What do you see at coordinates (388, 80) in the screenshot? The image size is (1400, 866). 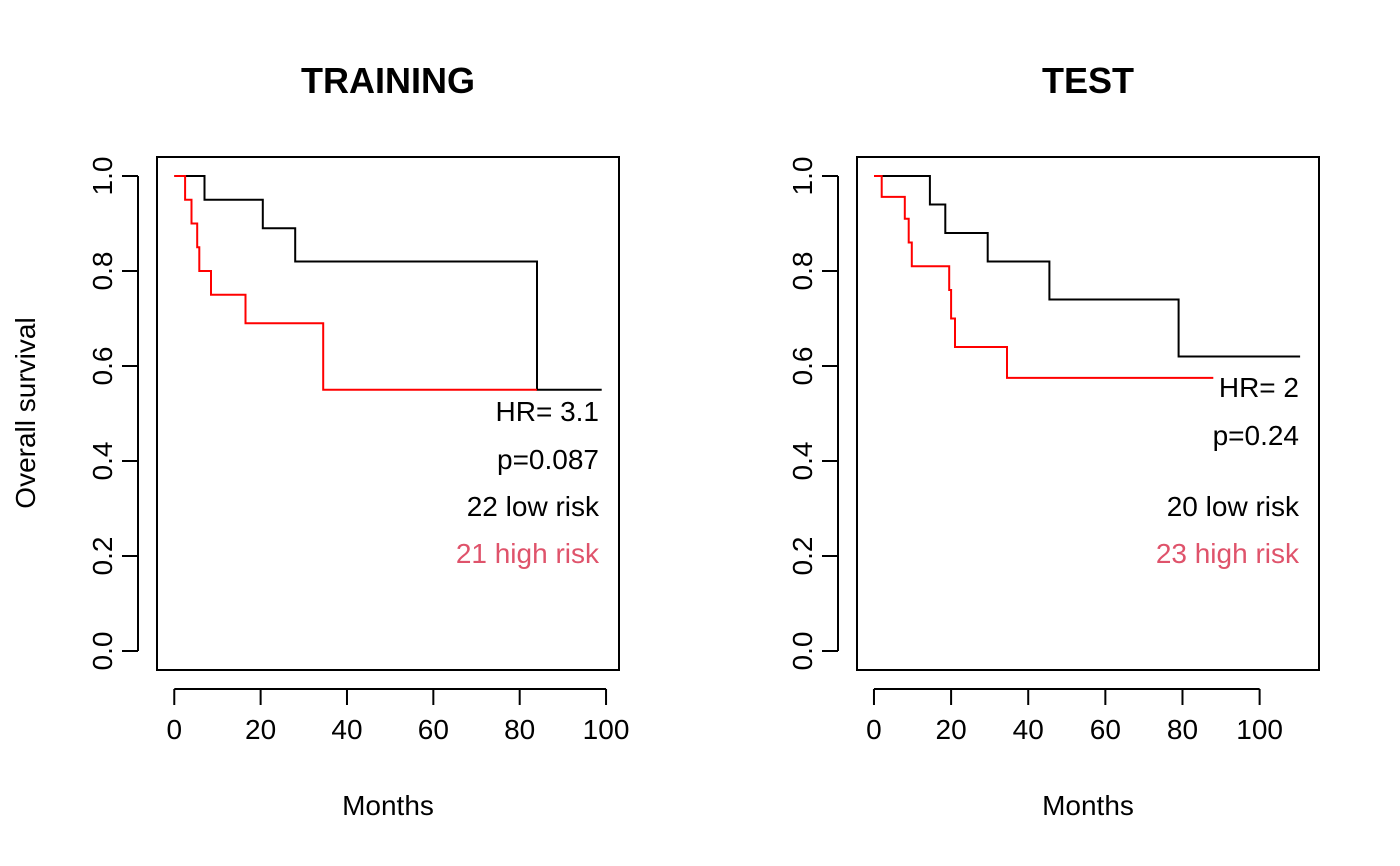 I see `panel-title: TRAINING` at bounding box center [388, 80].